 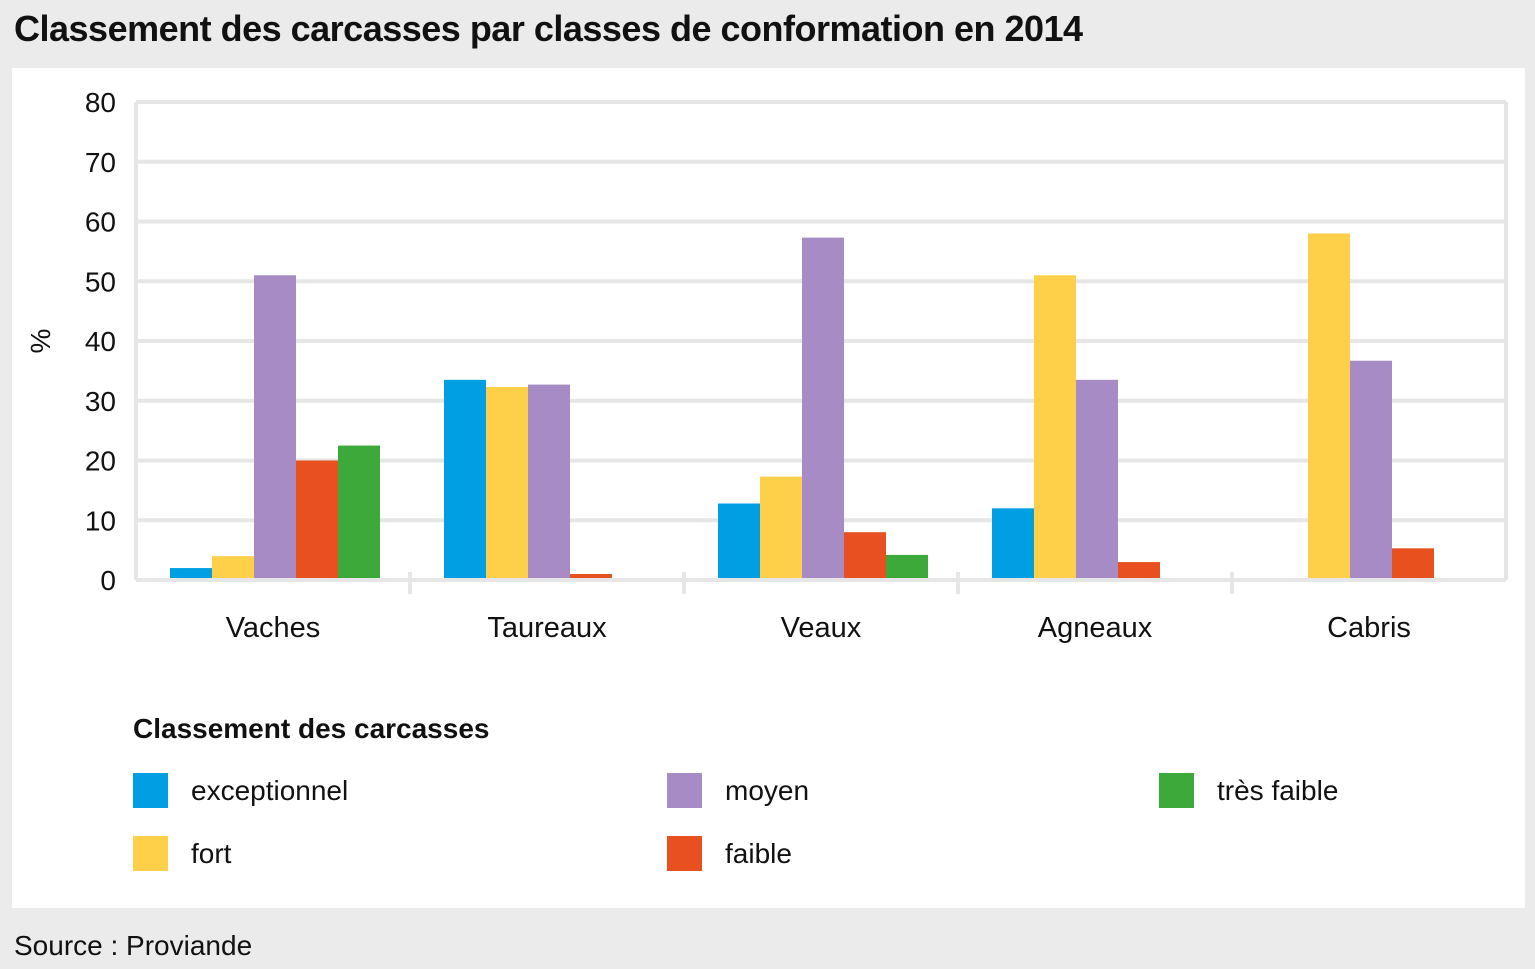 I want to click on x-tick-label-agneaux: Agneaux, so click(x=1095, y=628).